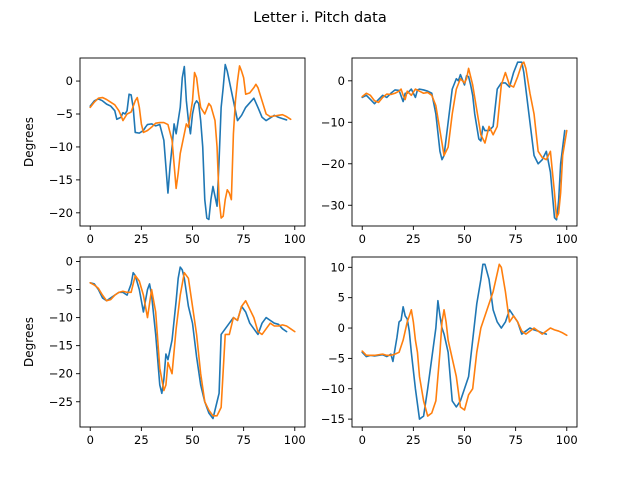 Image resolution: width=640 pixels, height=480 pixels. What do you see at coordinates (333, 205) in the screenshot?
I see `y-tick-label: −30` at bounding box center [333, 205].